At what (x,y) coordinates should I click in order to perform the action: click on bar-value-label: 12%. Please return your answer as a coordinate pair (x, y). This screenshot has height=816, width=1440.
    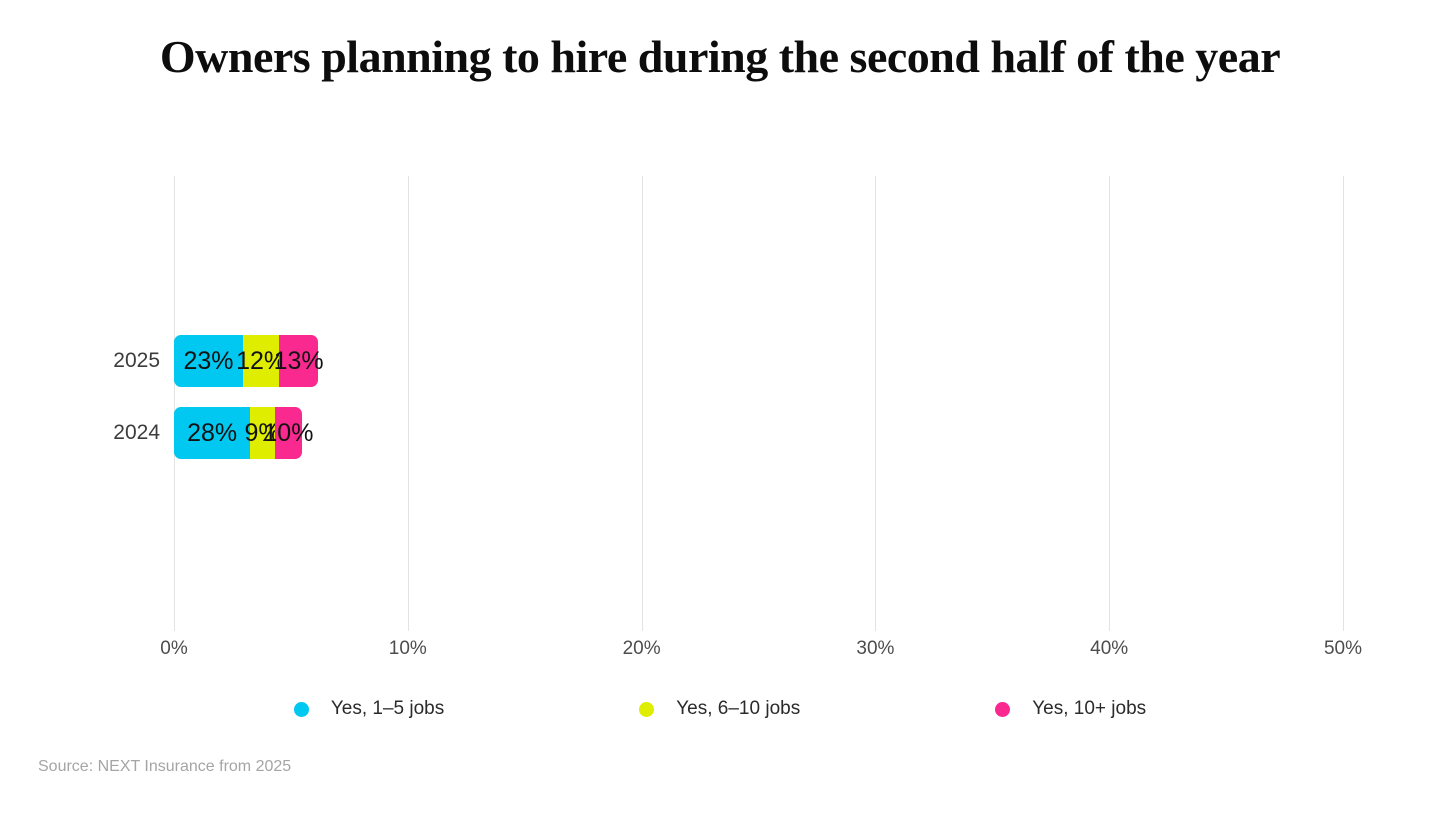
    Looking at the image, I should click on (261, 360).